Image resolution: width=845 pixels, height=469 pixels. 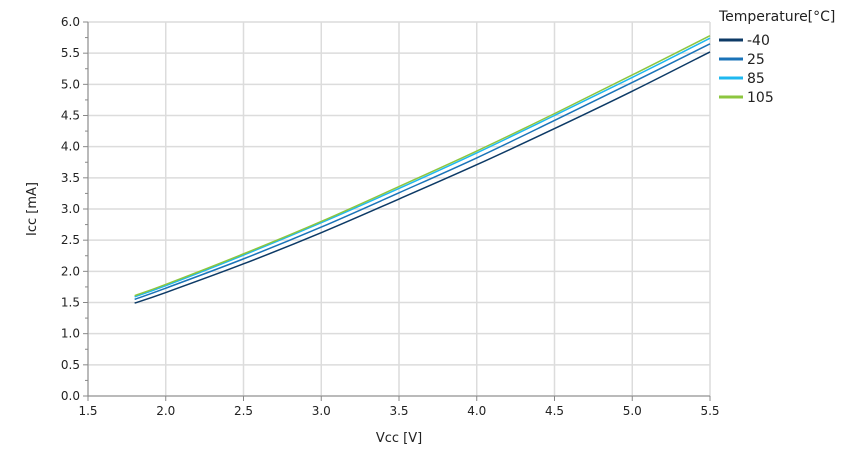 I want to click on x-tick-label: 3.5, so click(x=398, y=411).